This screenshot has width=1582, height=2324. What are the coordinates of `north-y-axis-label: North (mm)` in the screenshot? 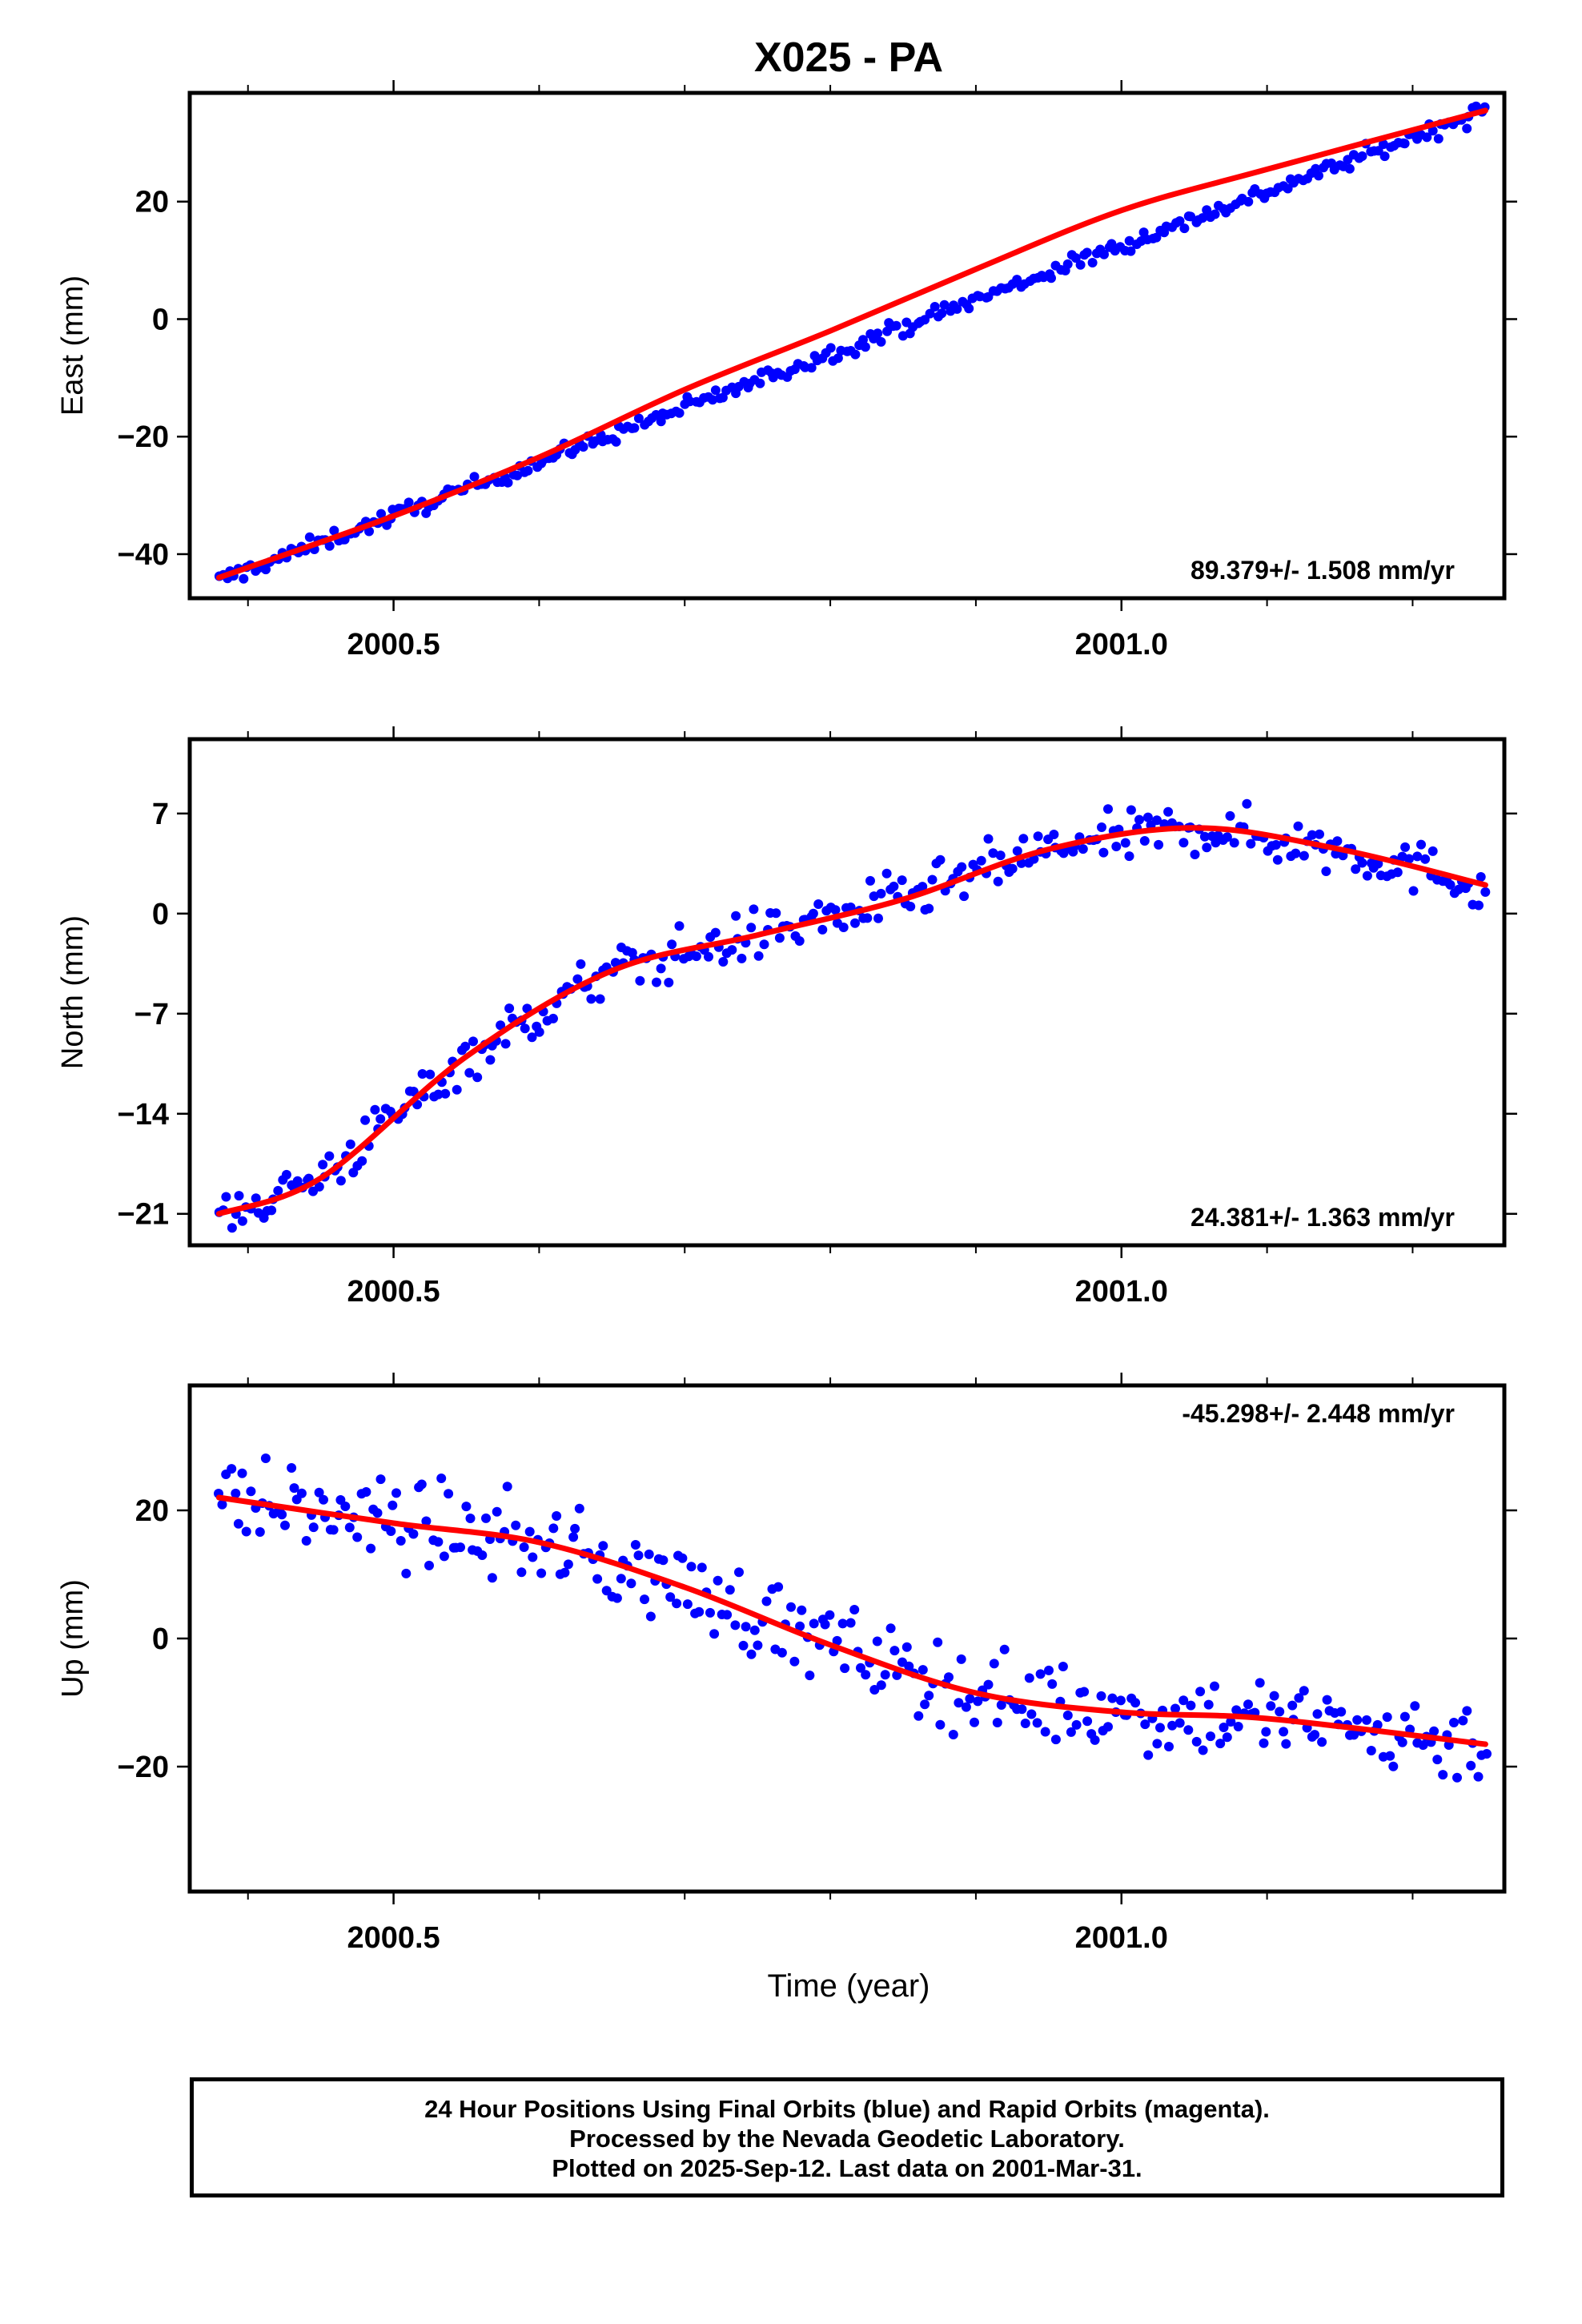 It's located at (73, 992).